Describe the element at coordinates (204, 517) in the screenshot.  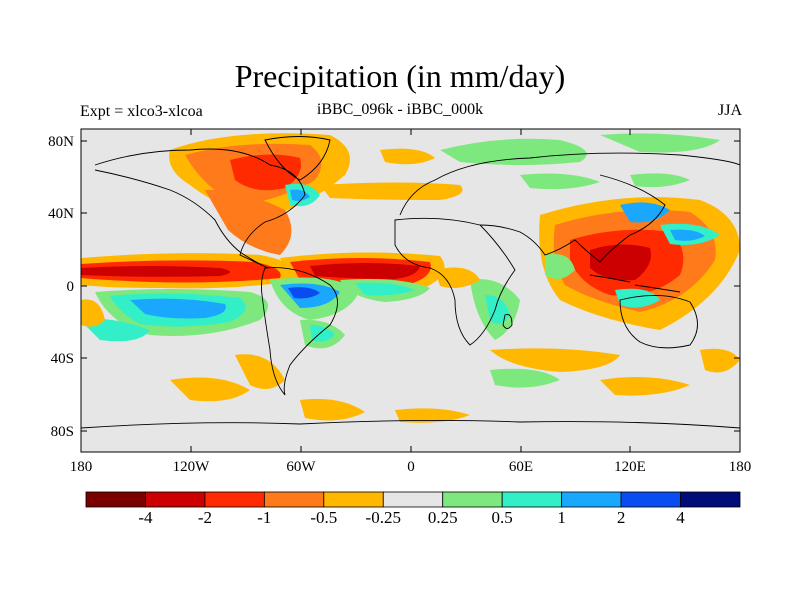
I see `colorbar-label: -2` at that location.